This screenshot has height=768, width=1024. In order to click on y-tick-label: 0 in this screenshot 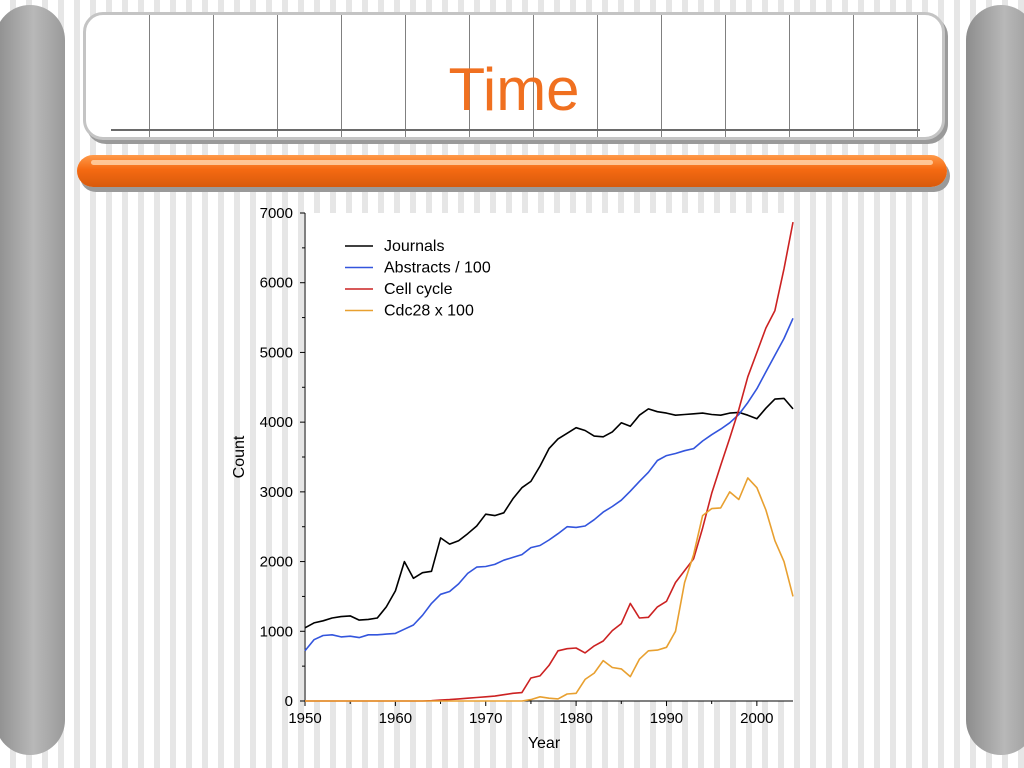, I will do `click(289, 701)`.